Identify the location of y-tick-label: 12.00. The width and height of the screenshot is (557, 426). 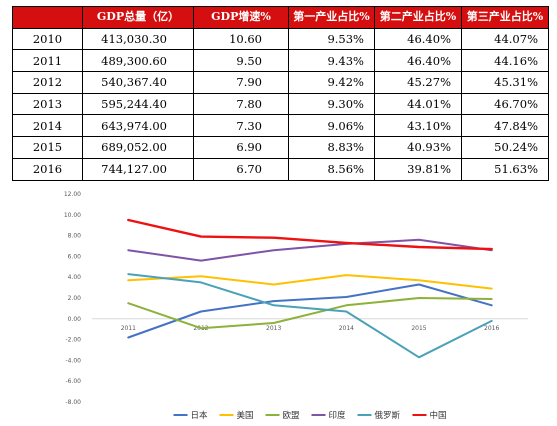
(72, 194).